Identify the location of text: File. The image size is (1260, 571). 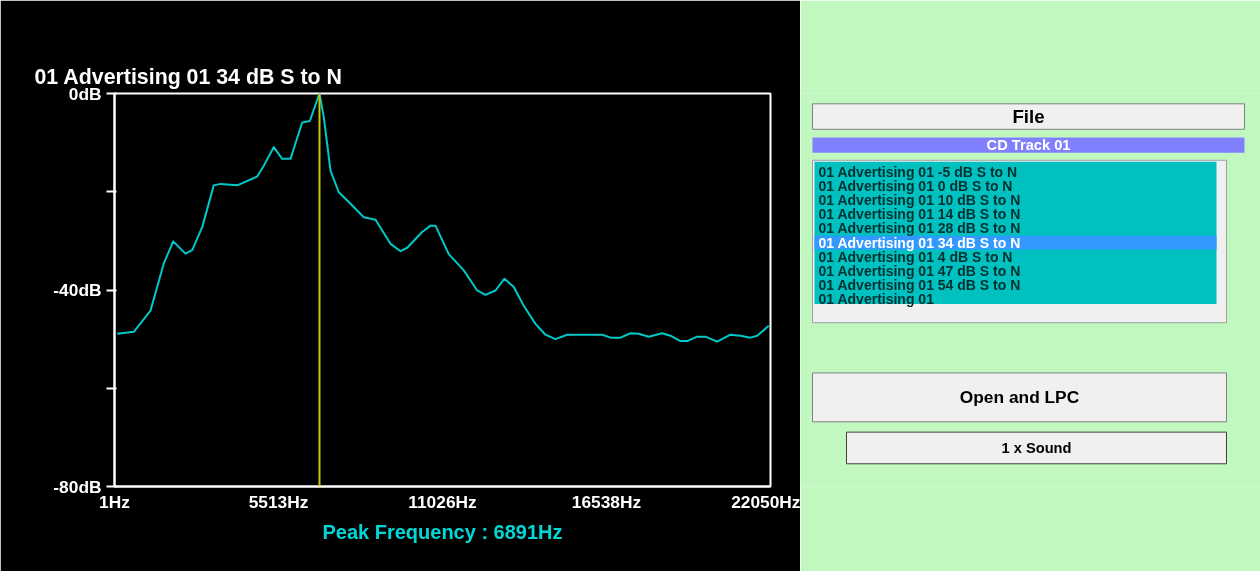
(1028, 117).